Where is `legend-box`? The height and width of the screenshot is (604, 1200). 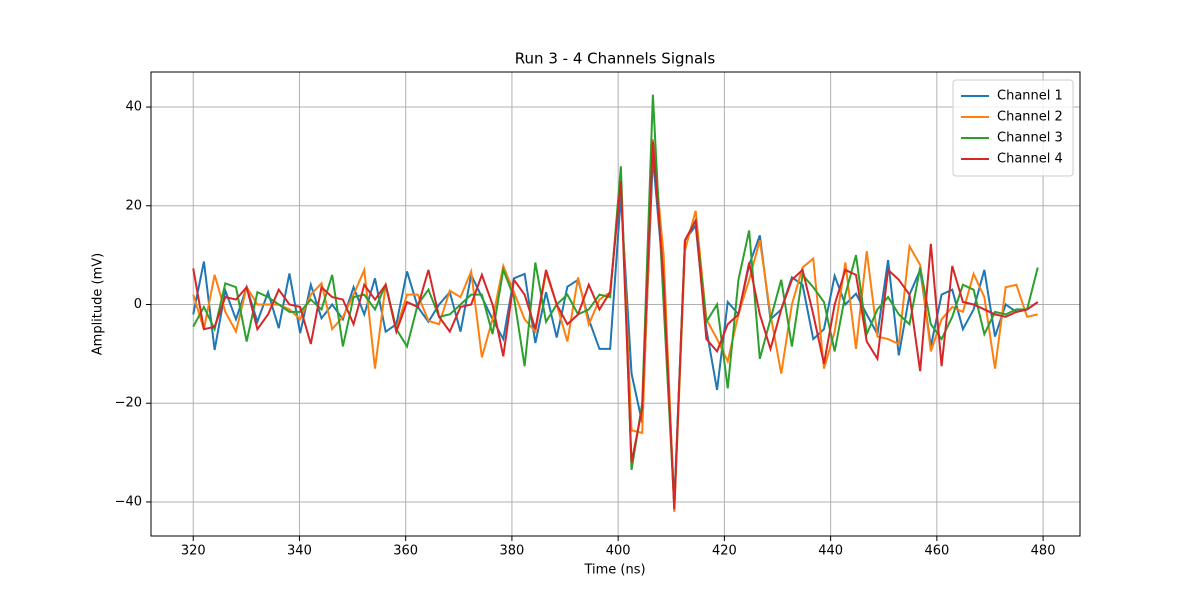 legend-box is located at coordinates (1013, 128).